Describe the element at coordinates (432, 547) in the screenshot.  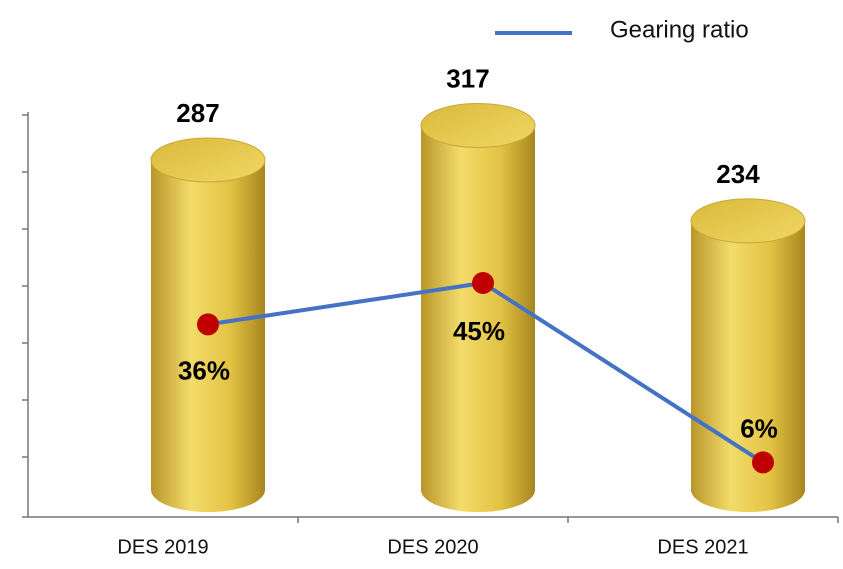
I see `x-tick-label: DES 2020` at that location.